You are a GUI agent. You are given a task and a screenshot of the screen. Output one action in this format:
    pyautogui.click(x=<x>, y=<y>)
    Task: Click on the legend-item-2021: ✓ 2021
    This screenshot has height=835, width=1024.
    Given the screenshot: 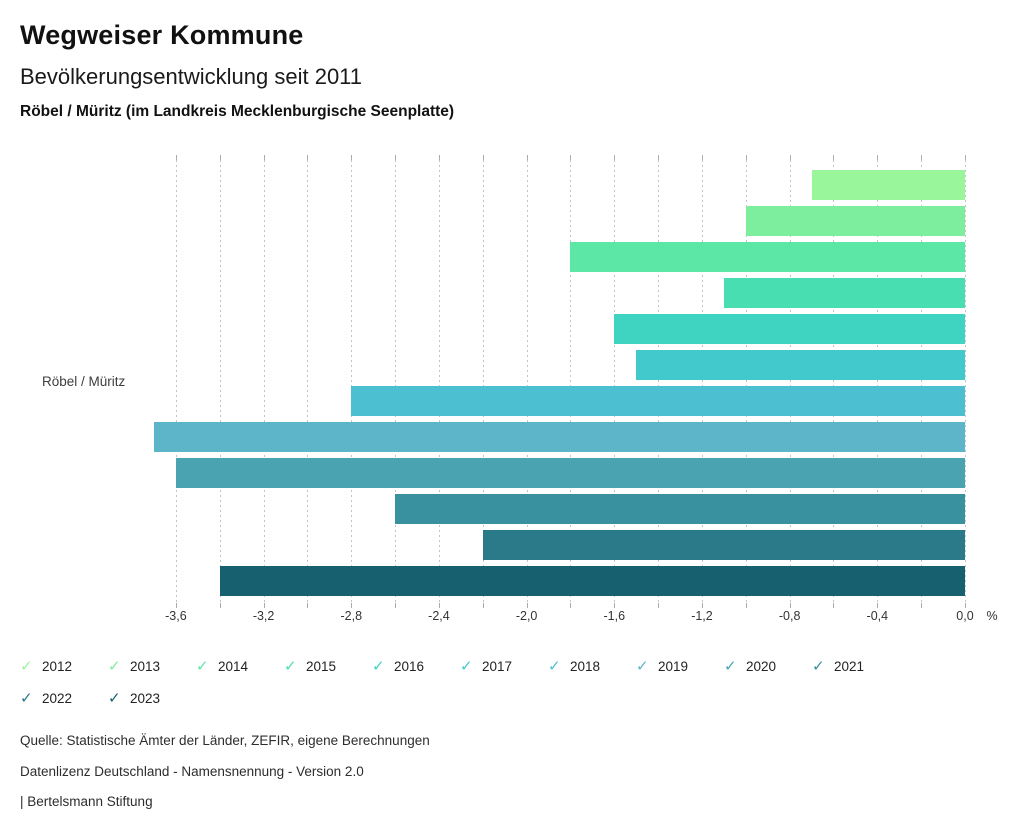 What is the action you would take?
    pyautogui.click(x=856, y=666)
    